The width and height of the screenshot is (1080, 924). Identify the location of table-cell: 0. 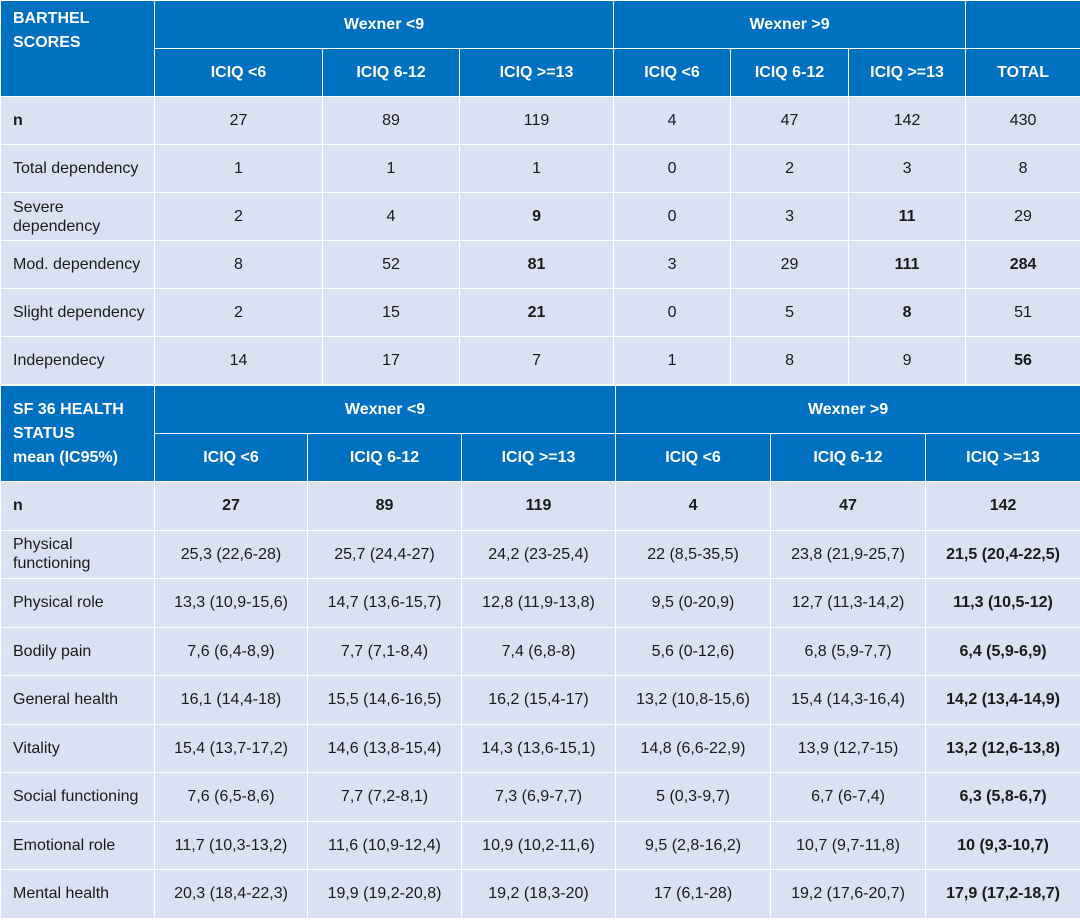
(672, 216).